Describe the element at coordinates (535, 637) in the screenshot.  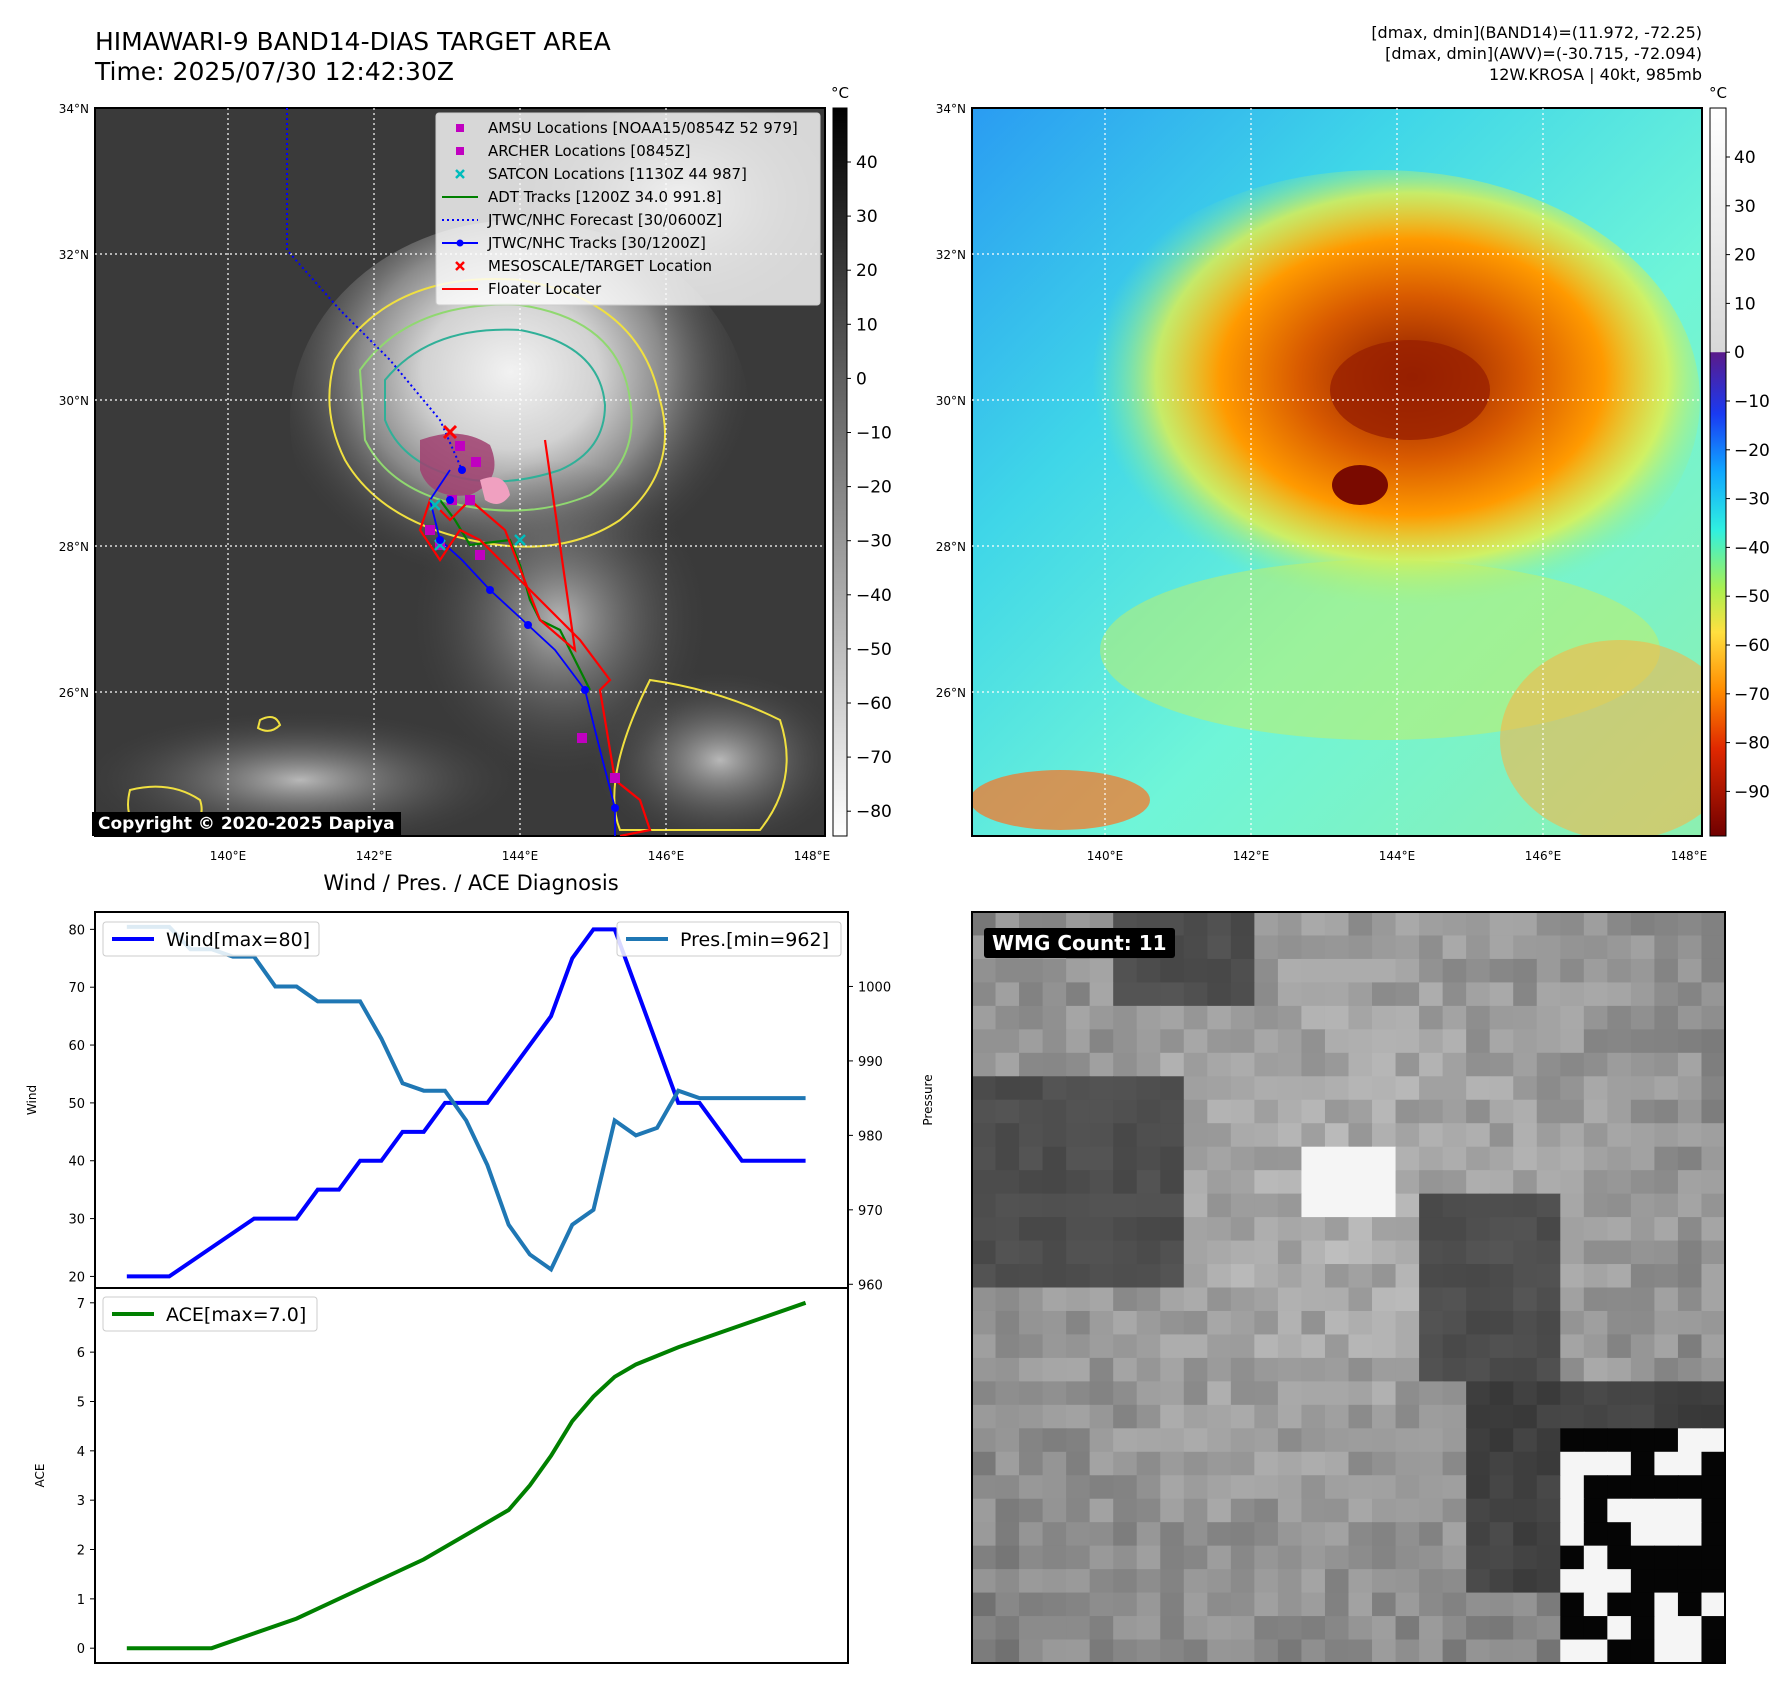
I see `floater-locater-line` at that location.